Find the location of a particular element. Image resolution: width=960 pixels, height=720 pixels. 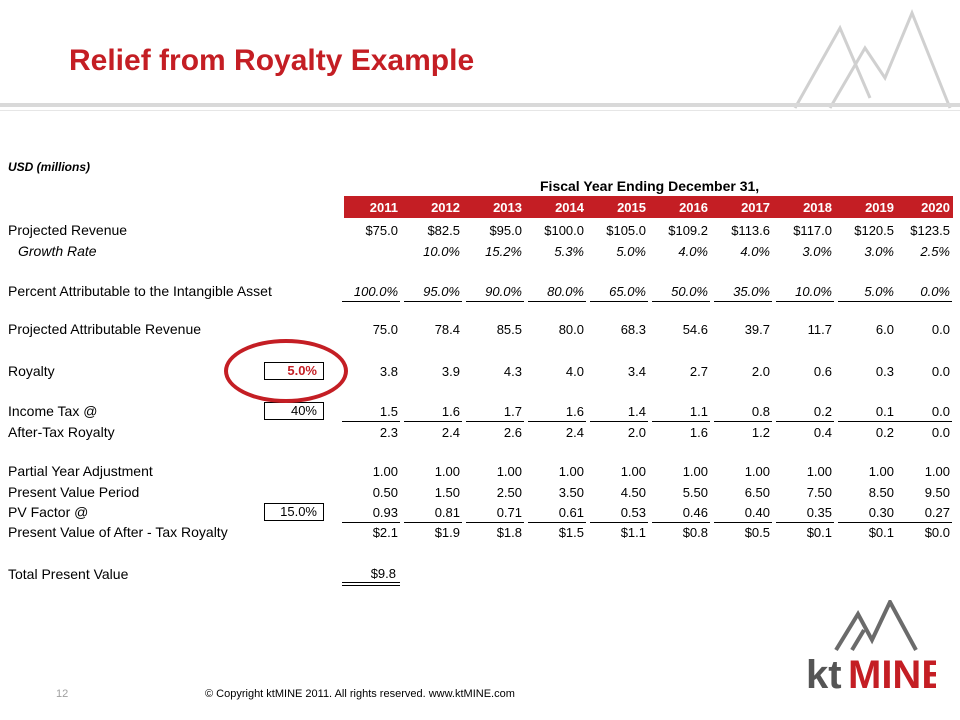

cell-pv-after-tax-2016: $0.8 is located at coordinates (695, 532).